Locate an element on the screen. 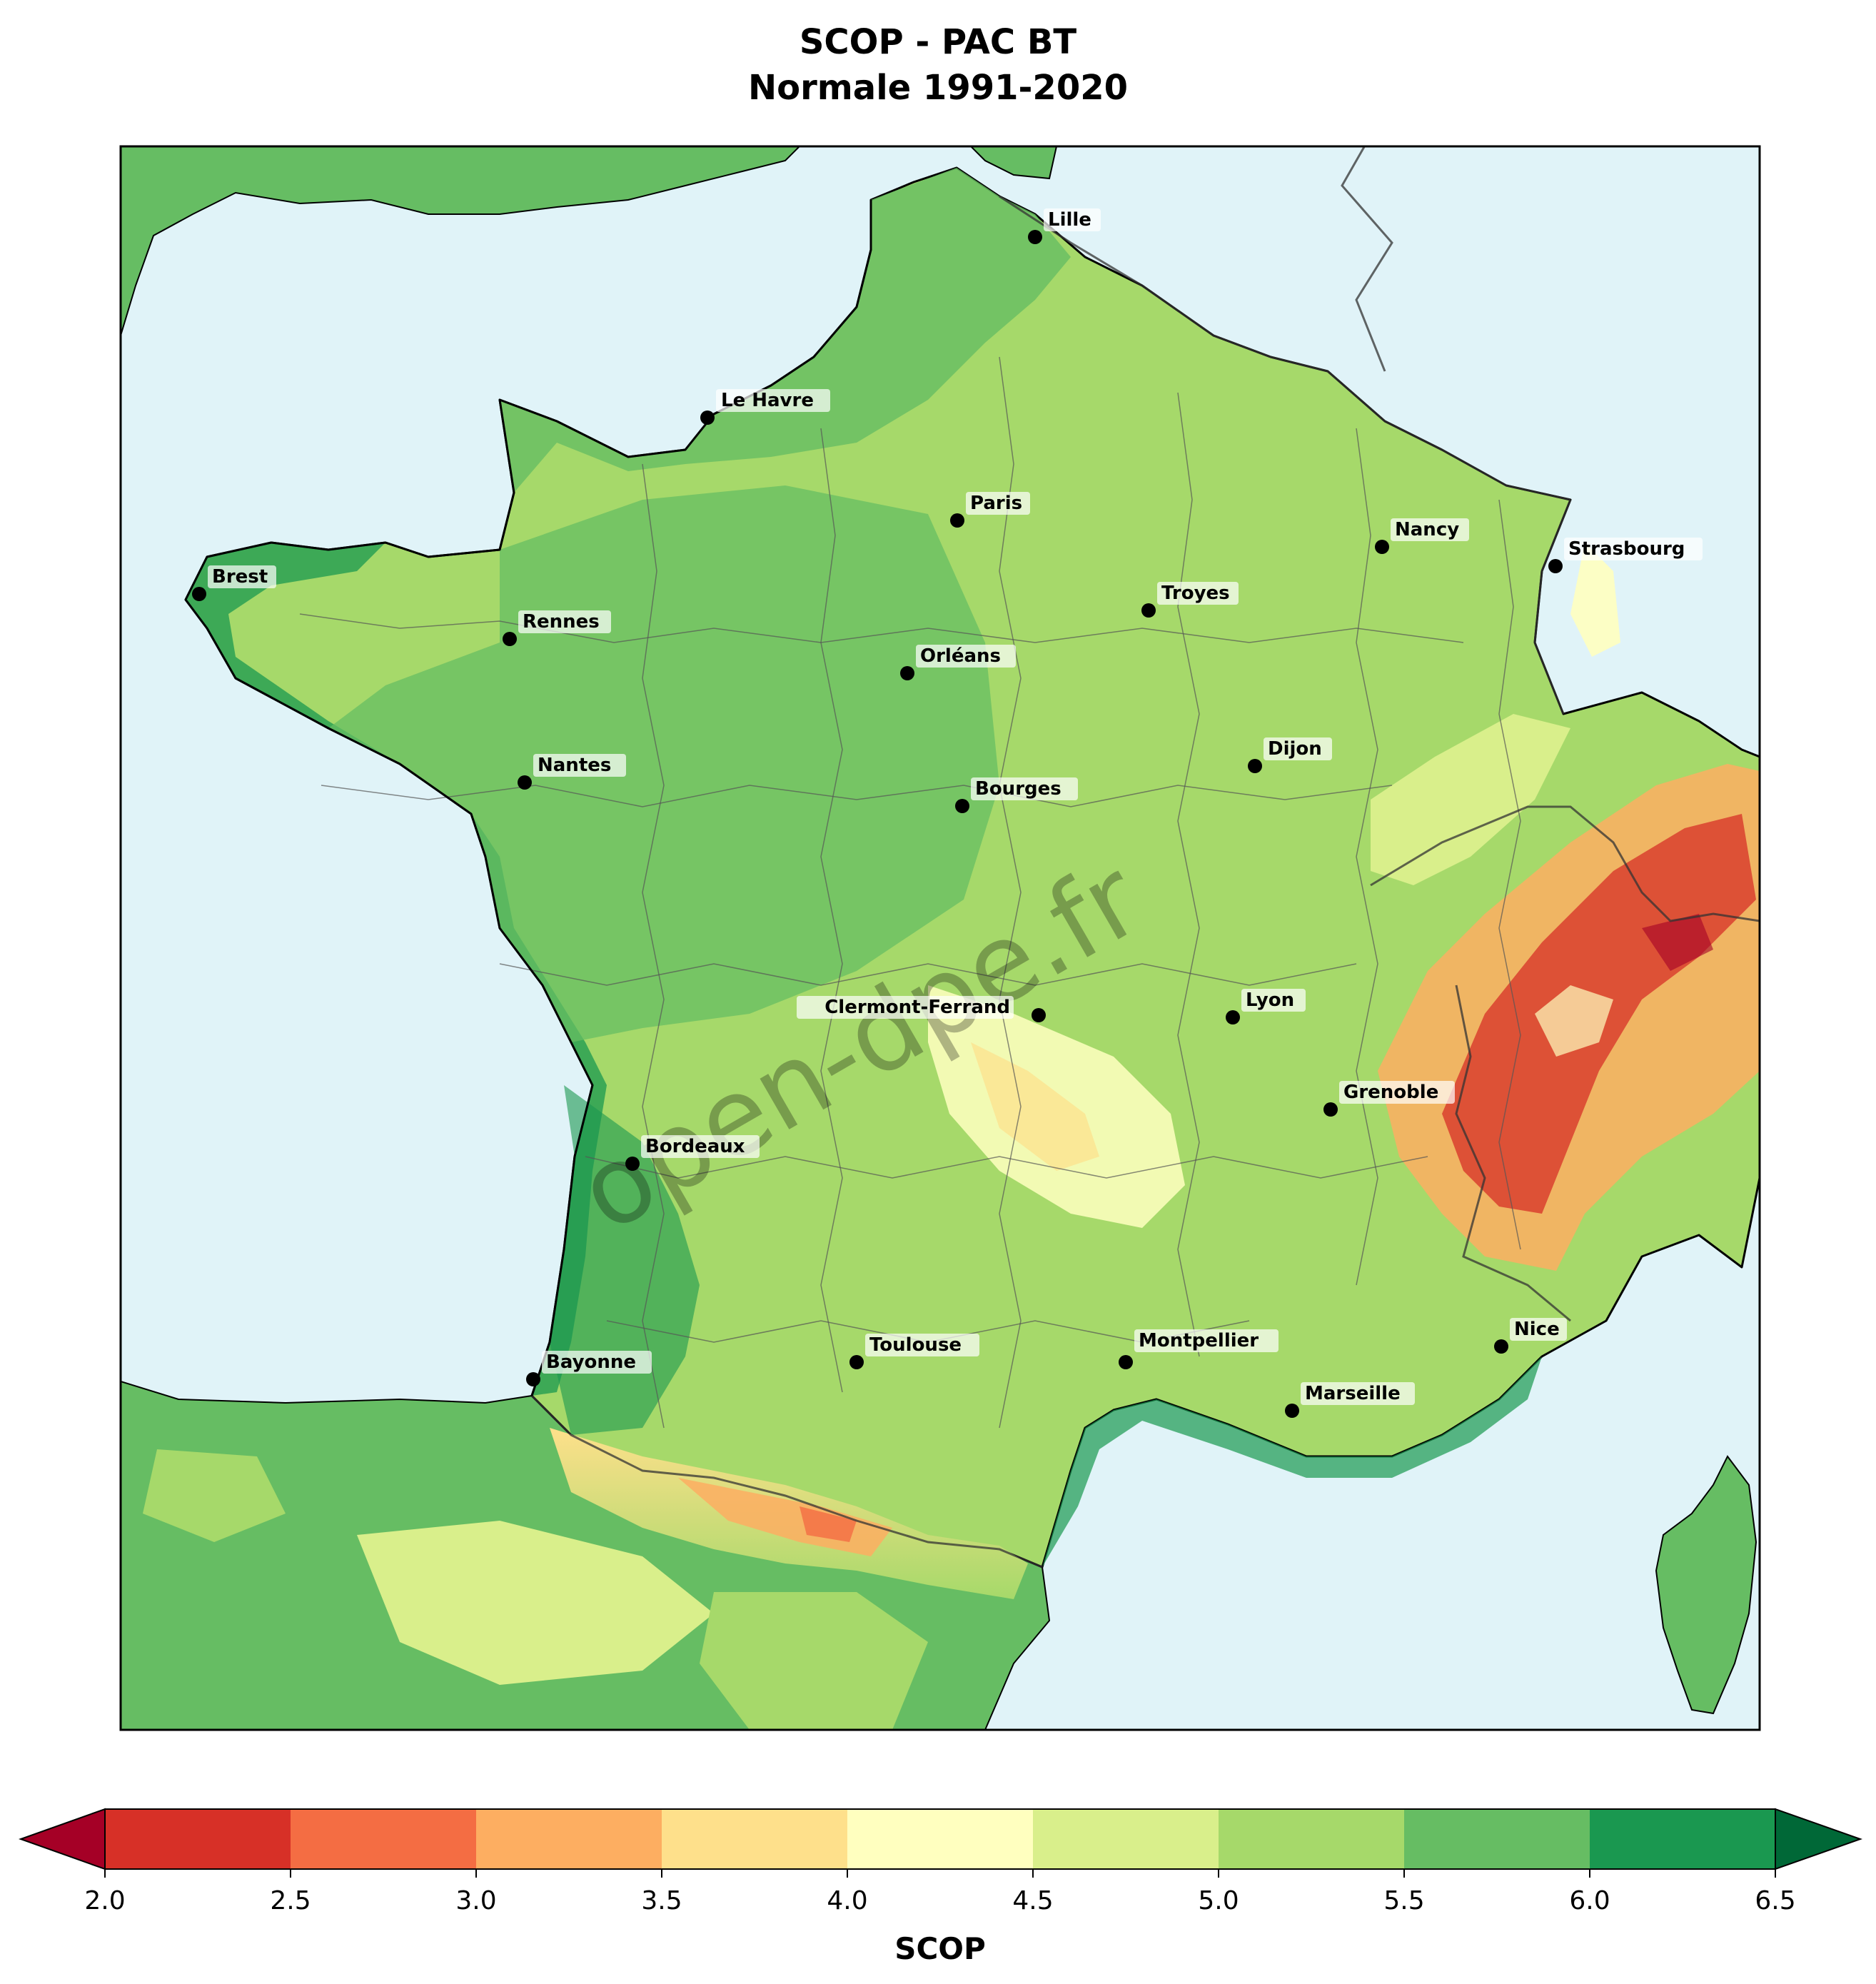 This screenshot has height=1984, width=1876. city-label: Montpellier is located at coordinates (1199, 1340).